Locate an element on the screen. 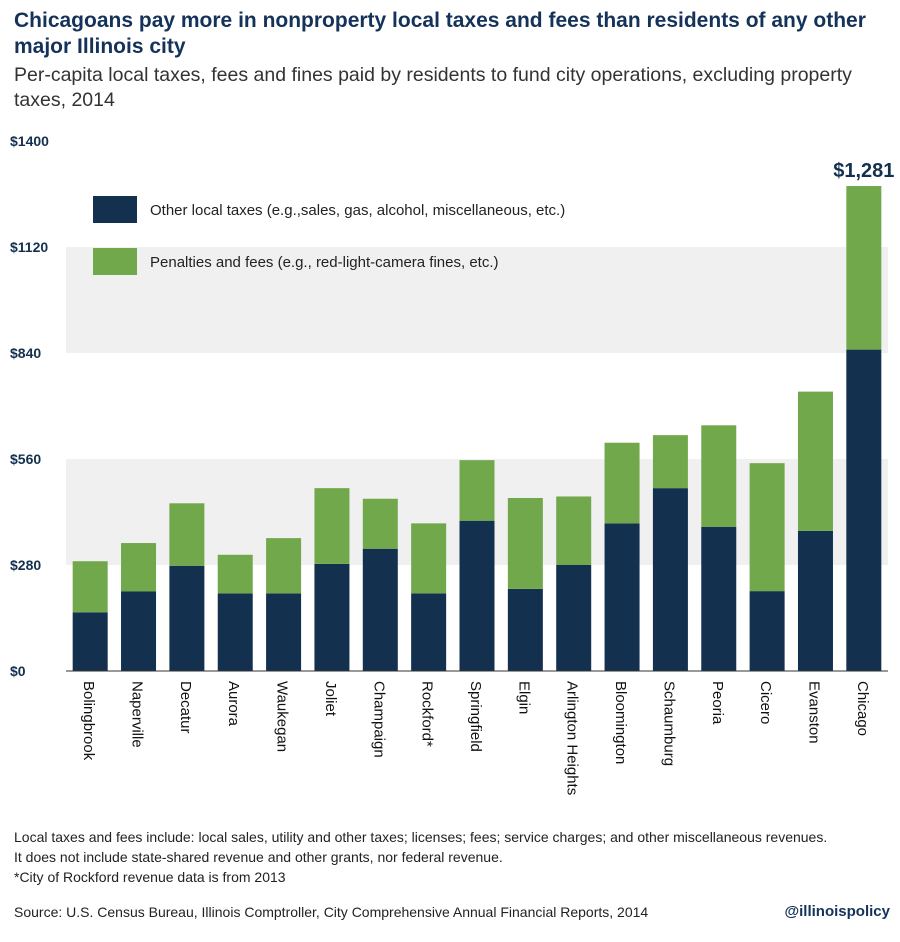 This screenshot has width=900, height=942. bar-fees-schaumburg is located at coordinates (670, 462).